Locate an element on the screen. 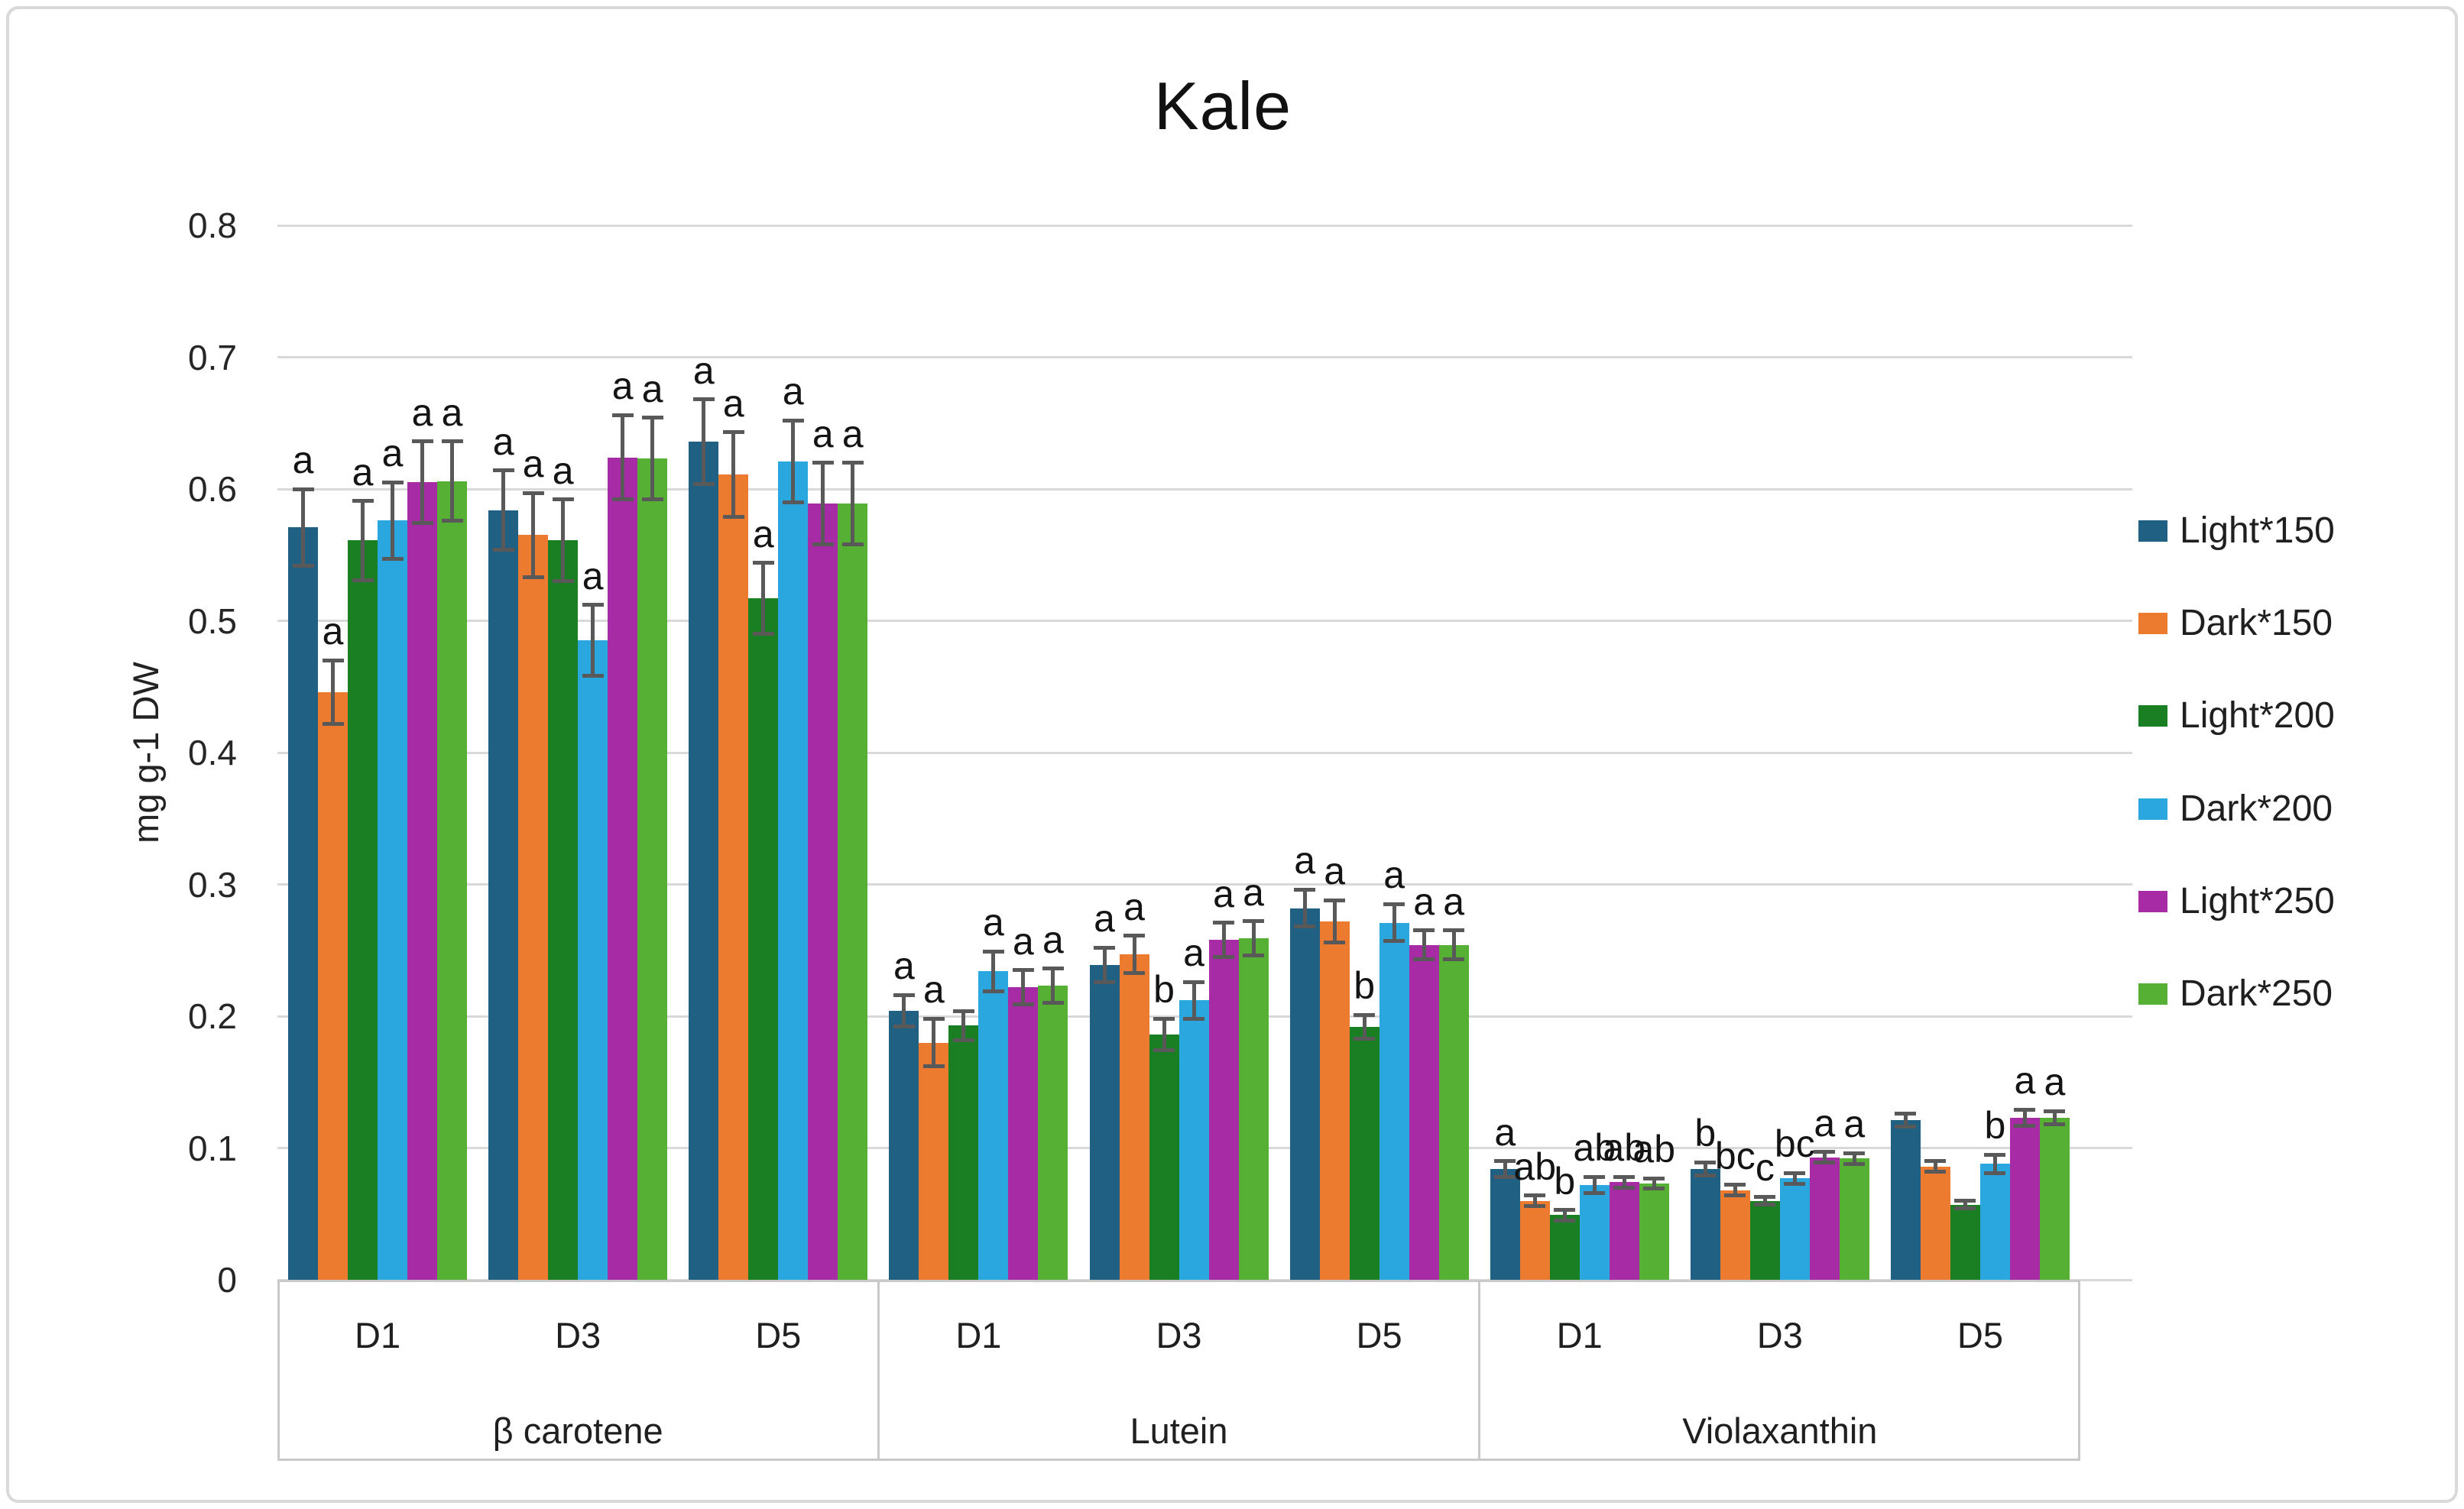  band-divider is located at coordinates (879, 1370).